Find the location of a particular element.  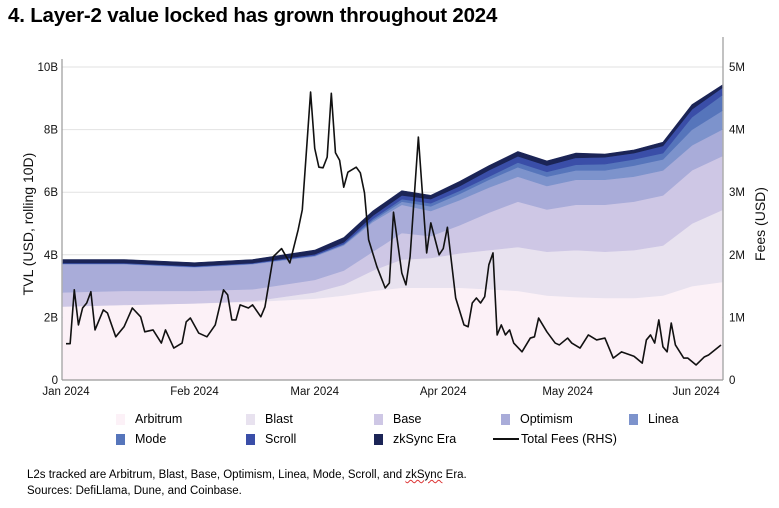

legend-label: Optimism is located at coordinates (546, 419).